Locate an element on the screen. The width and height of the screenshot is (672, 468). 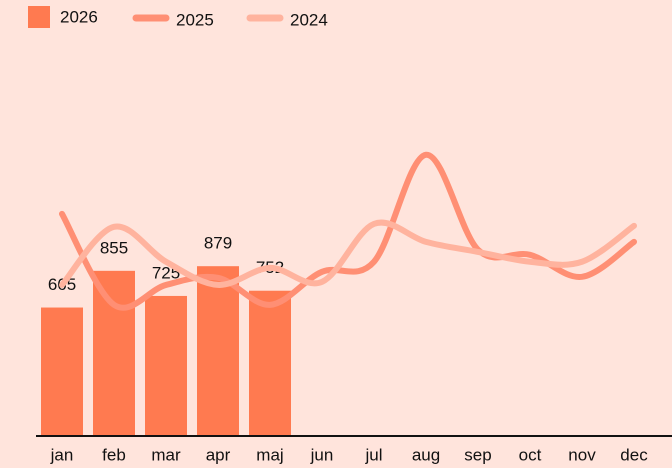
x-tick-label: sep is located at coordinates (477, 454).